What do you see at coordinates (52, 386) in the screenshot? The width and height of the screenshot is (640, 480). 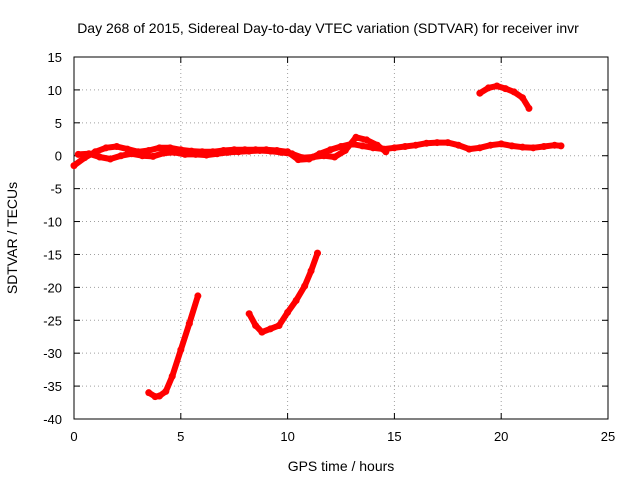 I see `y-tick-label: -35` at bounding box center [52, 386].